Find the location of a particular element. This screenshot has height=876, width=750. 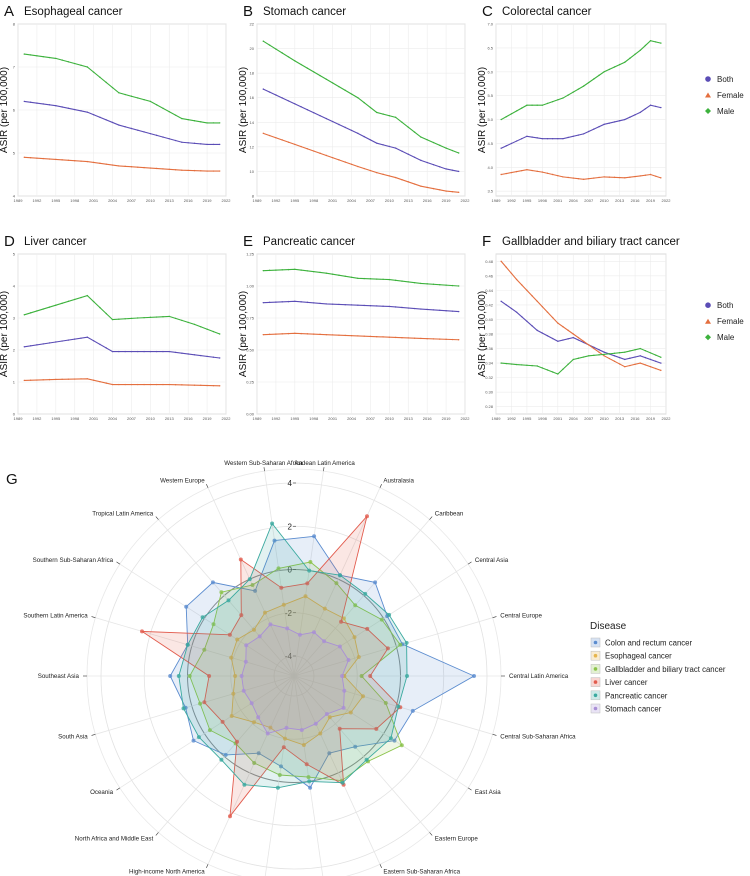

x-tick-label: 1998 is located at coordinates (314, 418).